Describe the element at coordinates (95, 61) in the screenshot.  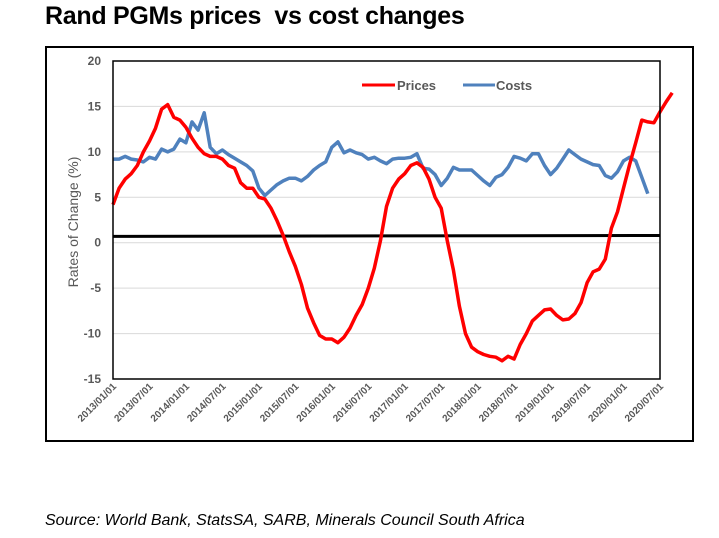
I see `y-tick-label: 20` at that location.